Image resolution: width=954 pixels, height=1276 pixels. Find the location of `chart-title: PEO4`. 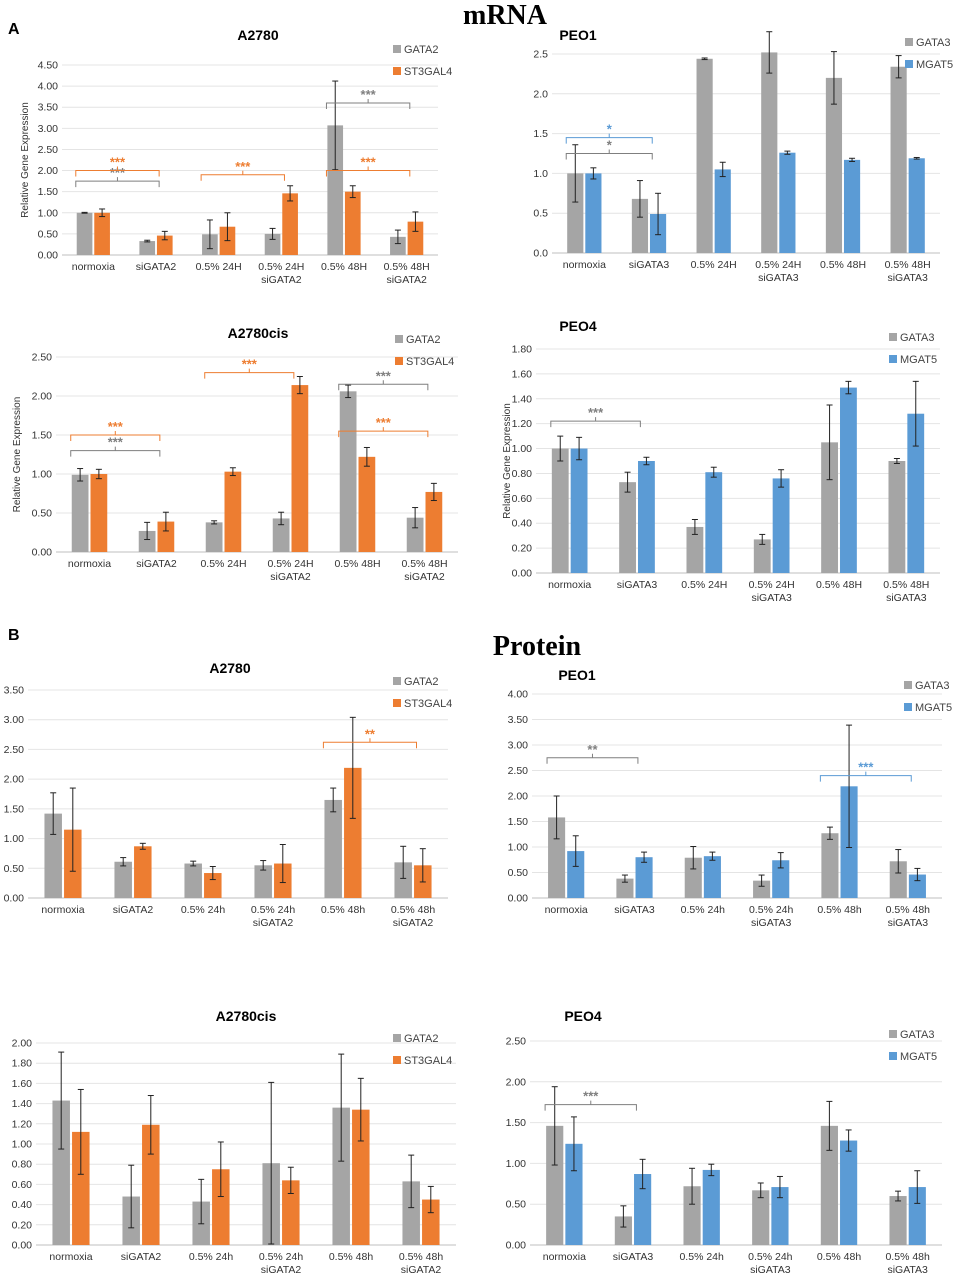

chart-title: PEO4 is located at coordinates (578, 326).